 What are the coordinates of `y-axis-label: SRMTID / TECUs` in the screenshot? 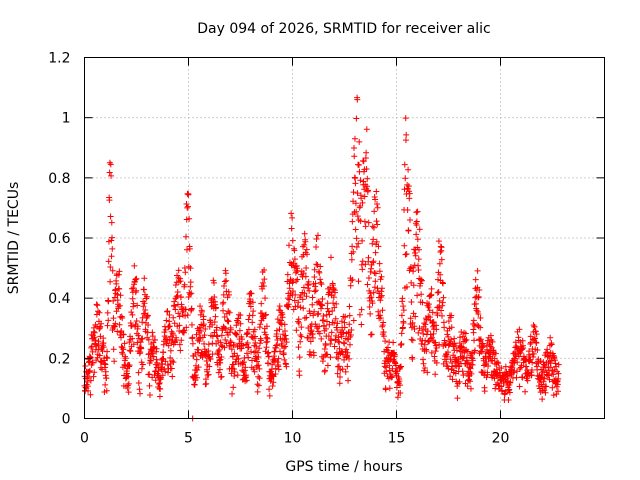 It's located at (14, 238).